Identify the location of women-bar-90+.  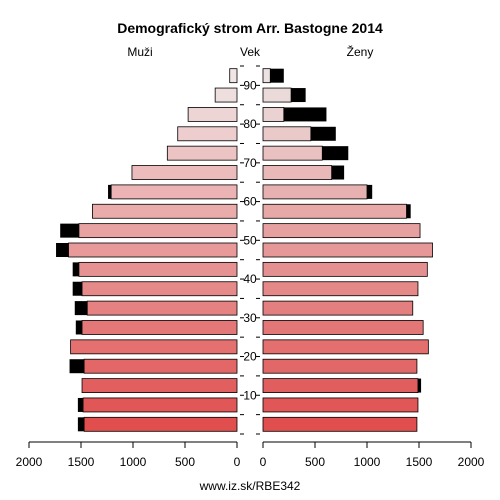
(266, 76).